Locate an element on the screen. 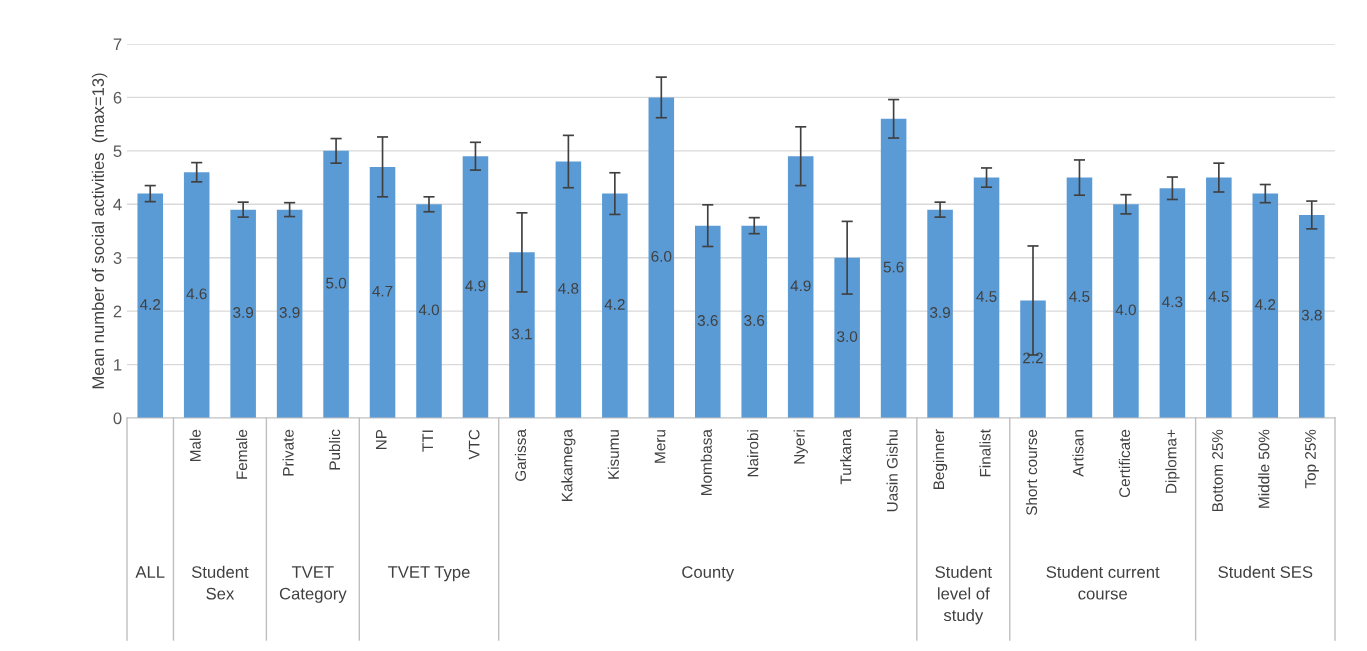  text: County is located at coordinates (708, 574).